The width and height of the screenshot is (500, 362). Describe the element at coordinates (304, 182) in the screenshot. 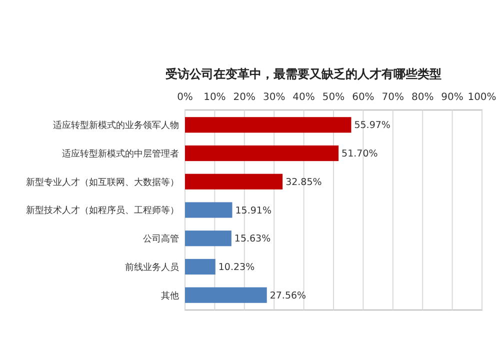

I see `data-label: 32.85%` at that location.